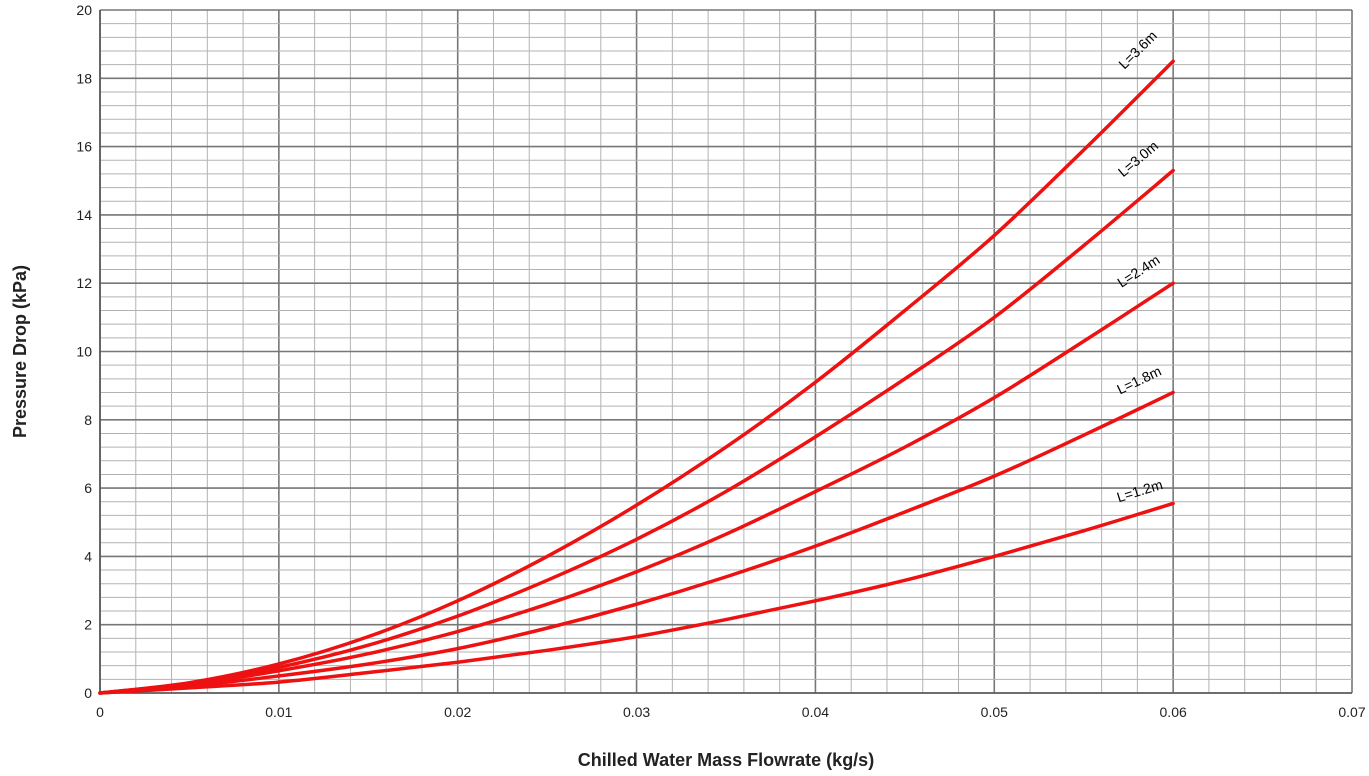 The image size is (1369, 776). I want to click on y-tick-label: 18, so click(84, 78).